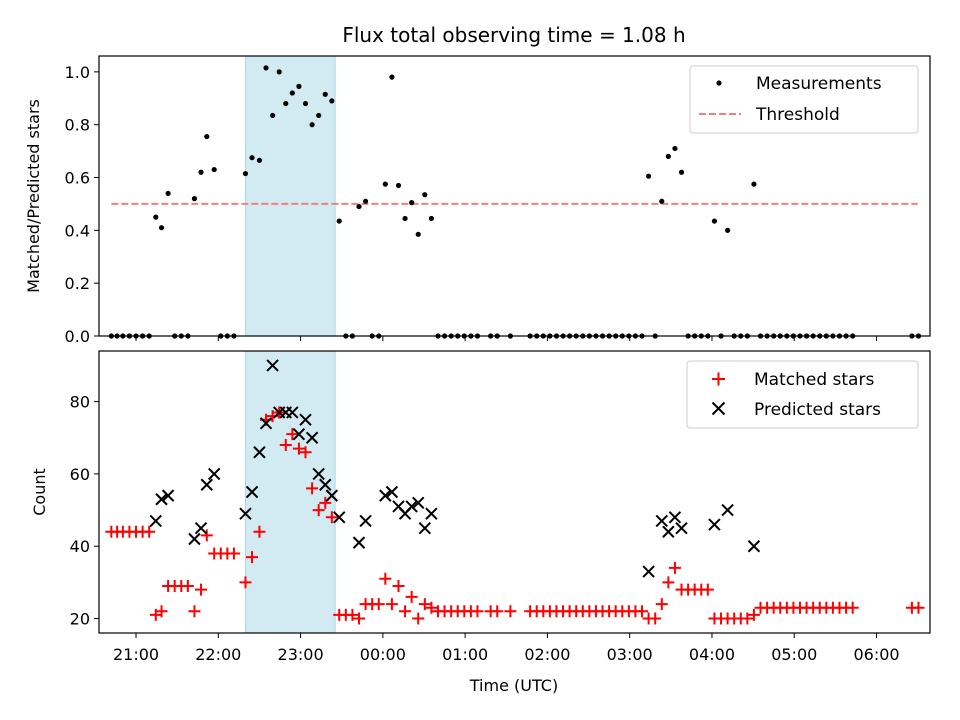 The width and height of the screenshot is (960, 720). What do you see at coordinates (383, 654) in the screenshot?
I see `x-tick-label: 00:00` at bounding box center [383, 654].